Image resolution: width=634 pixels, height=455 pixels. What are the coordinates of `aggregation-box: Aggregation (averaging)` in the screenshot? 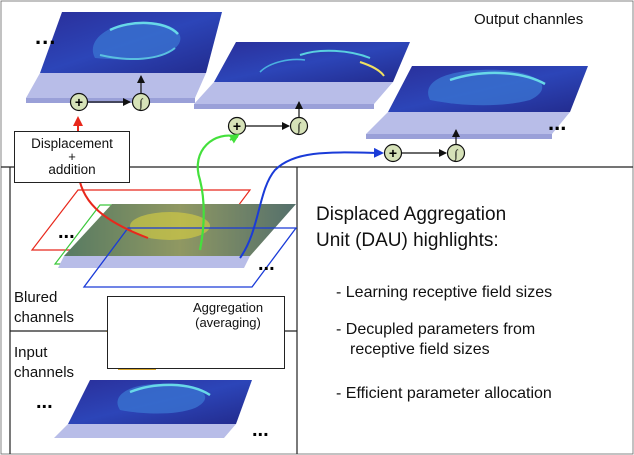 It's located at (196, 332).